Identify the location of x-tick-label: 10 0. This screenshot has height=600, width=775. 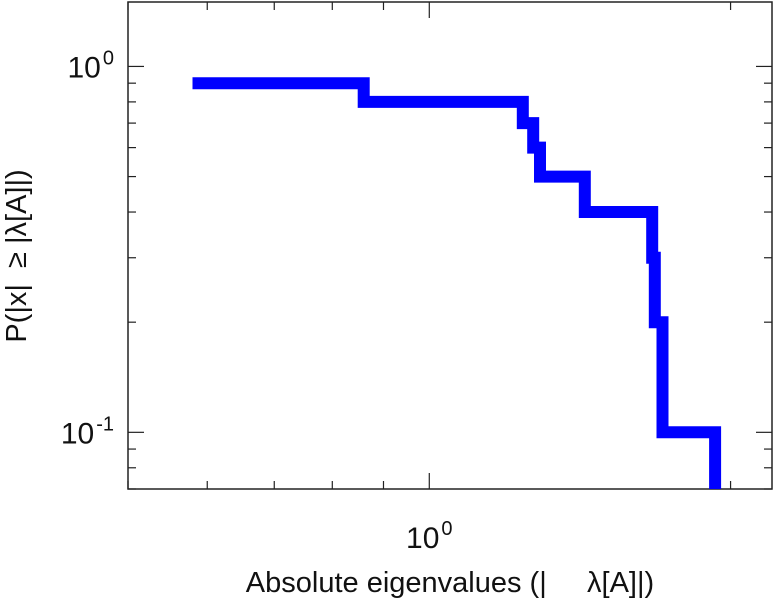
(429, 536).